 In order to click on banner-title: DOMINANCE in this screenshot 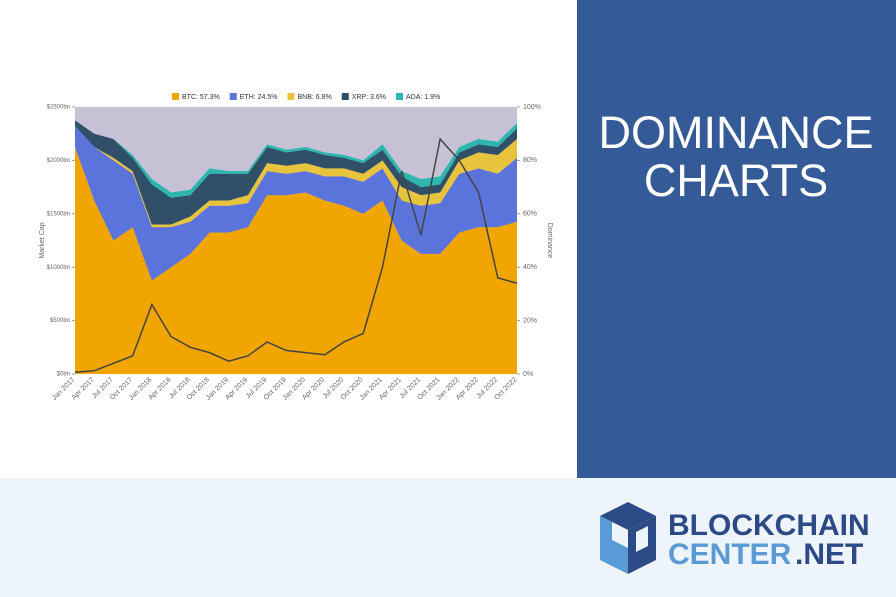, I will do `click(735, 132)`.